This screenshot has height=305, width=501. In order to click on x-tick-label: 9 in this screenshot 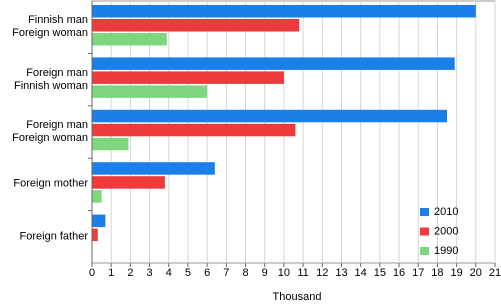, I will do `click(265, 273)`.